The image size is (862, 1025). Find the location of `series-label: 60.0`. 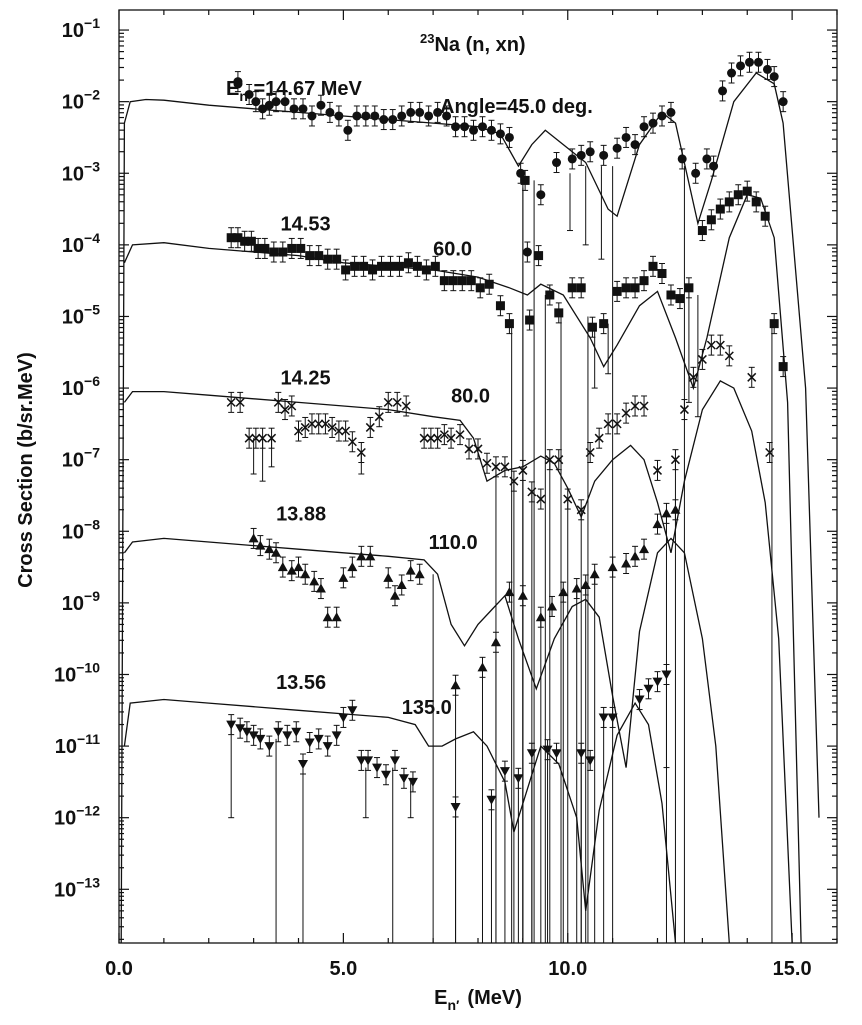

series-label: 60.0 is located at coordinates (452, 250).